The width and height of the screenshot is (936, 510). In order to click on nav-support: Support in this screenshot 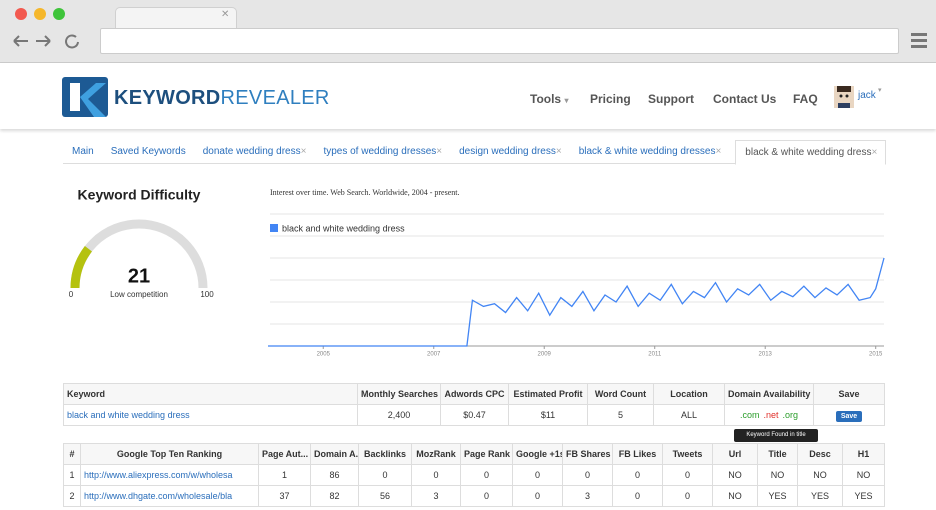, I will do `click(671, 99)`.